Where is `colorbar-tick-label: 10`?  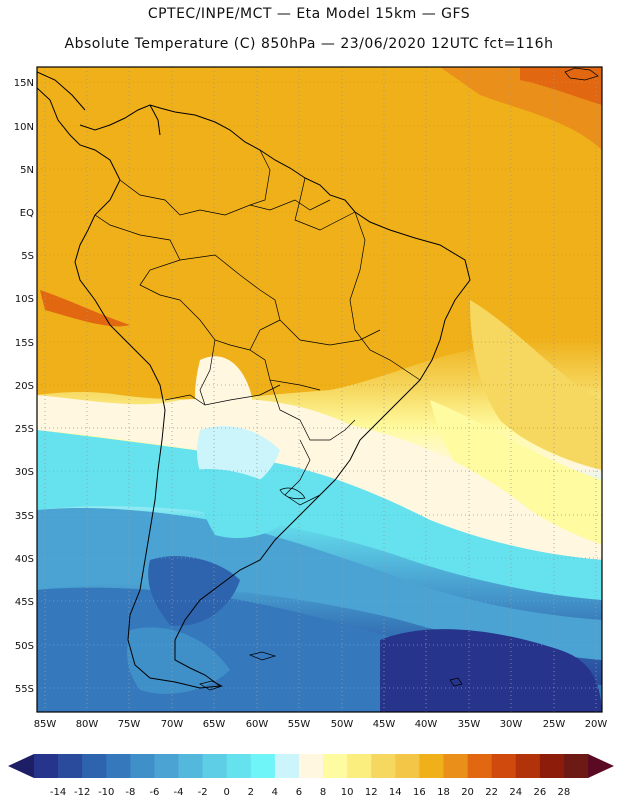 colorbar-tick-label: 10 is located at coordinates (347, 792).